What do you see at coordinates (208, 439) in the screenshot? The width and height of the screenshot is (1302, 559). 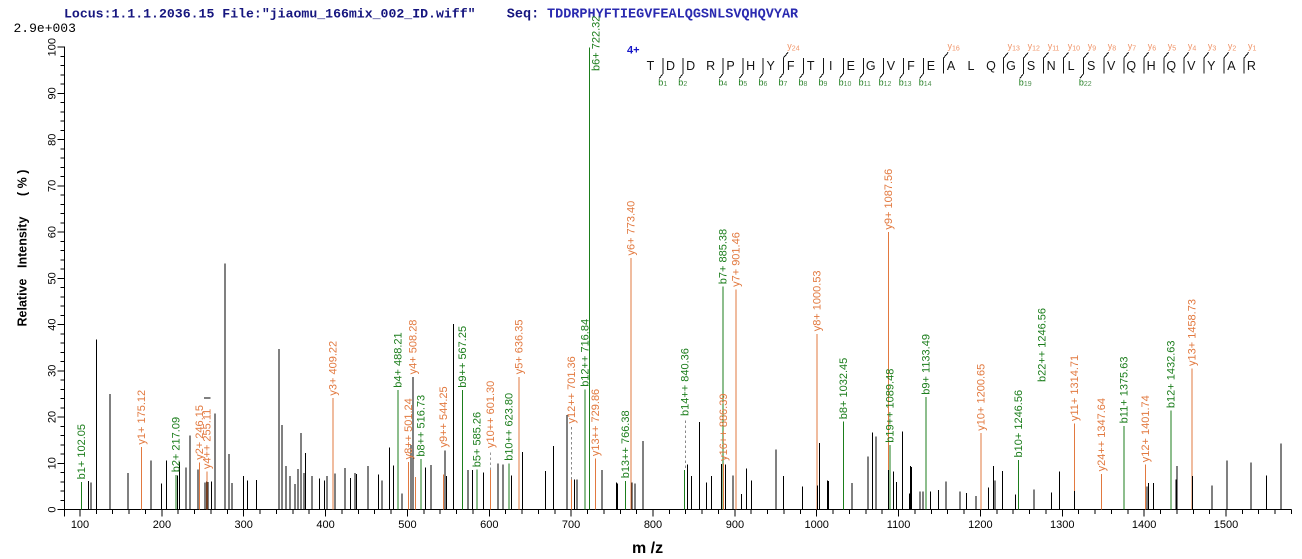 I see `svg-text: y4++ 255.11` at bounding box center [208, 439].